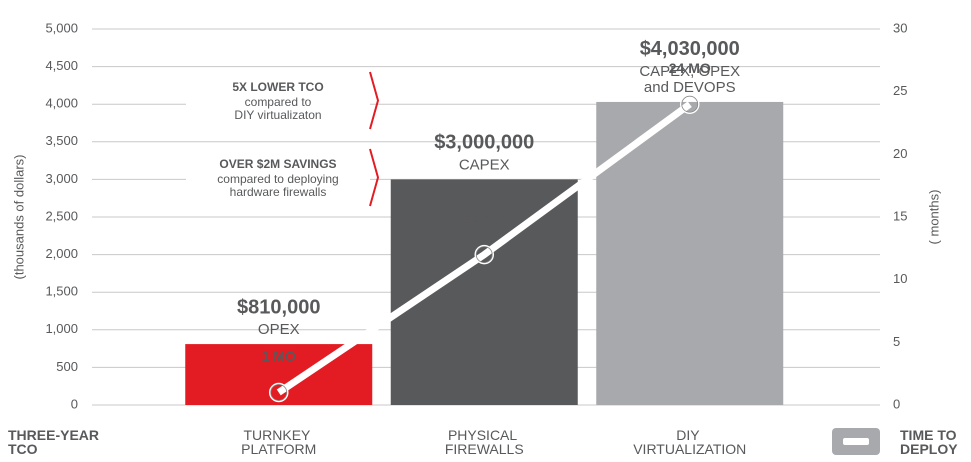  What do you see at coordinates (61, 103) in the screenshot?
I see `y-tick-label: 4,000` at bounding box center [61, 103].